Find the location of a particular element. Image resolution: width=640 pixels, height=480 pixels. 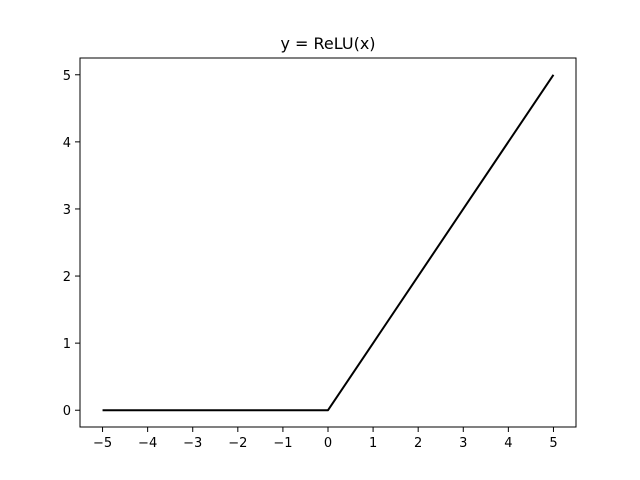

x-tick-label: −5 is located at coordinates (102, 443).